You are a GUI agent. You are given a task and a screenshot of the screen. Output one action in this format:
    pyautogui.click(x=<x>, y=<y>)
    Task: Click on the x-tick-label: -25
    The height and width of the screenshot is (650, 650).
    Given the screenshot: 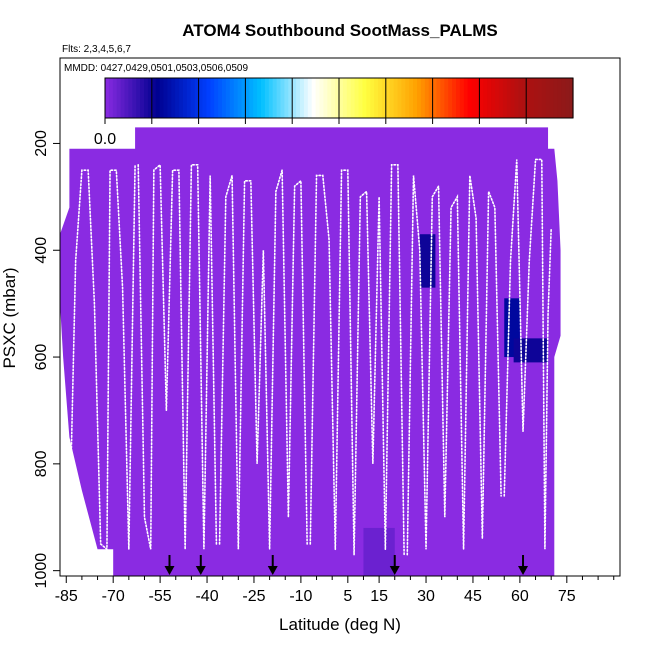 What is the action you would take?
    pyautogui.click(x=253, y=596)
    